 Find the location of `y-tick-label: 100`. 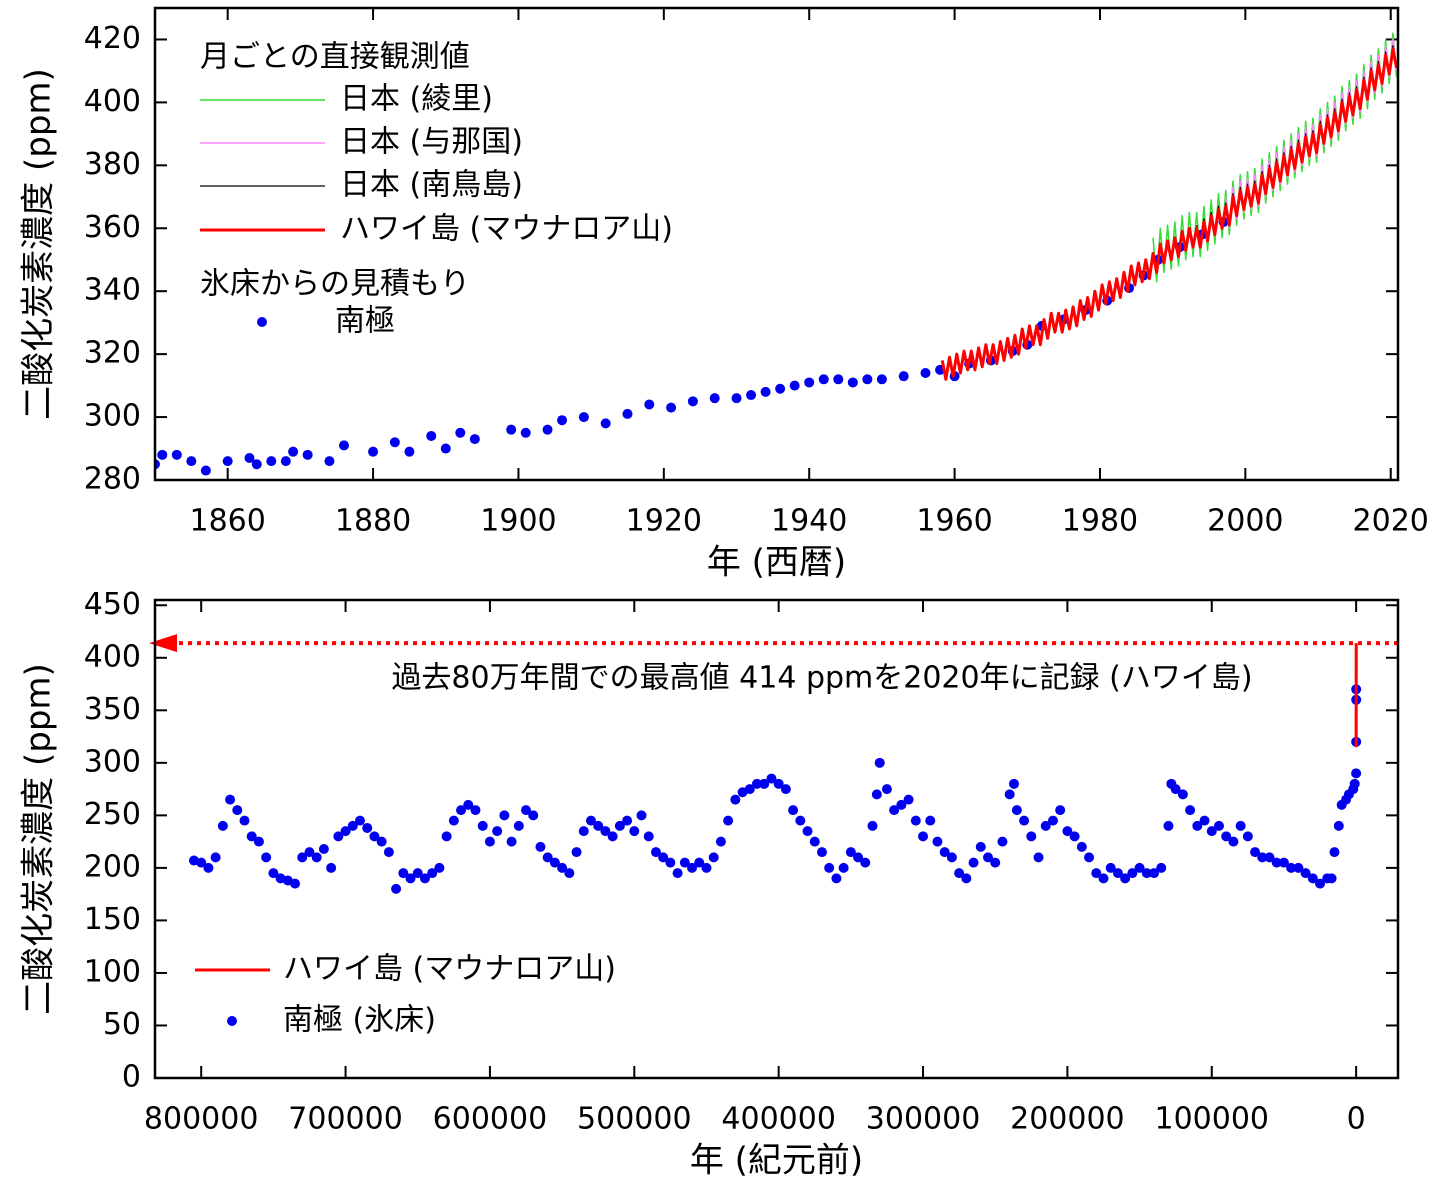

y-tick-label: 100 is located at coordinates (112, 971).